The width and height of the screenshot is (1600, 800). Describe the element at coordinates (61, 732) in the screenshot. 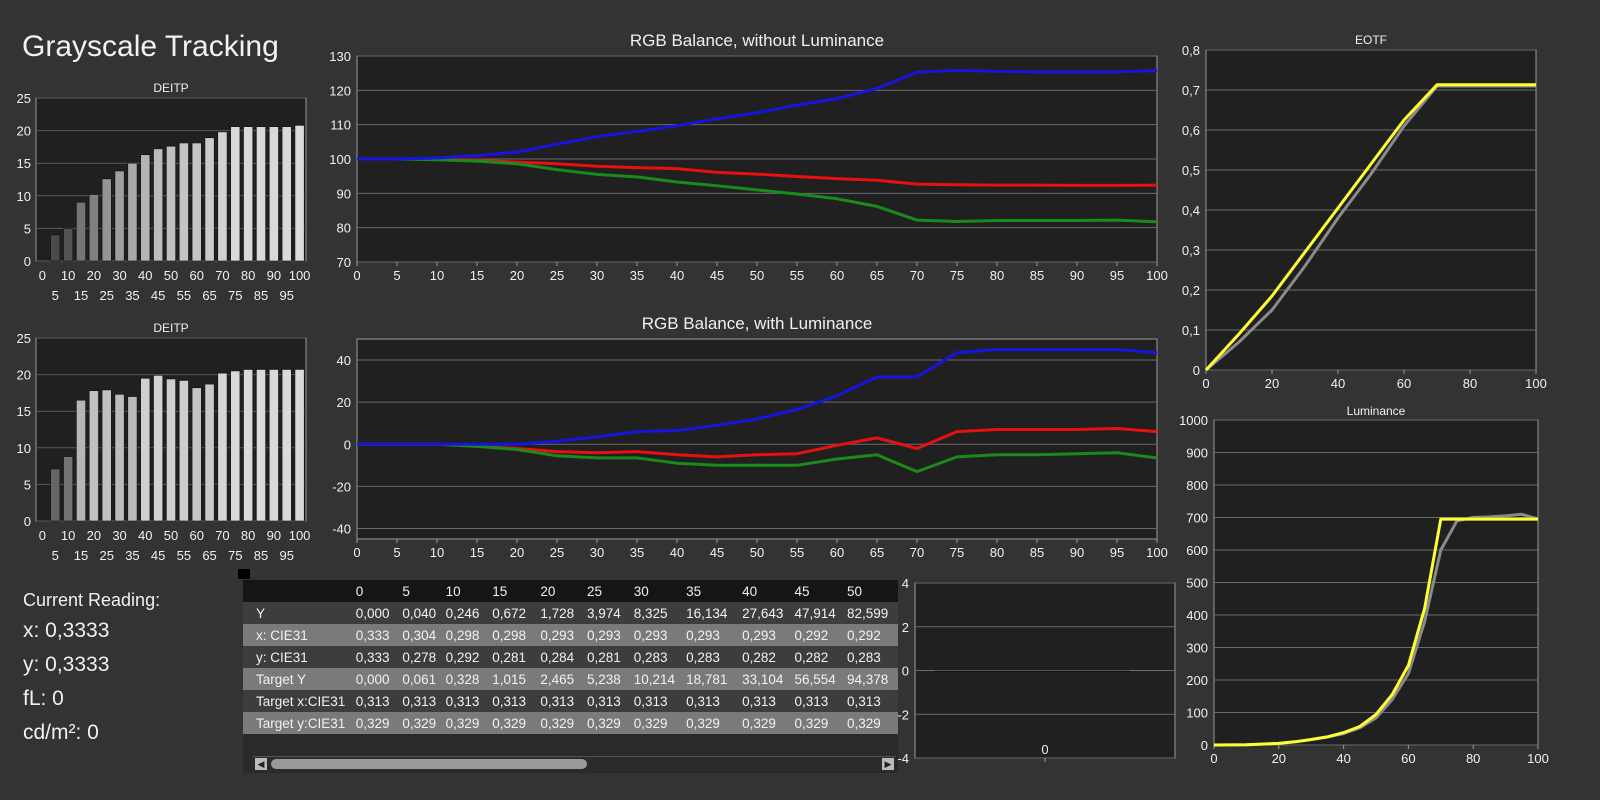

I see `reading-cdm2: cd/m²: 0` at that location.